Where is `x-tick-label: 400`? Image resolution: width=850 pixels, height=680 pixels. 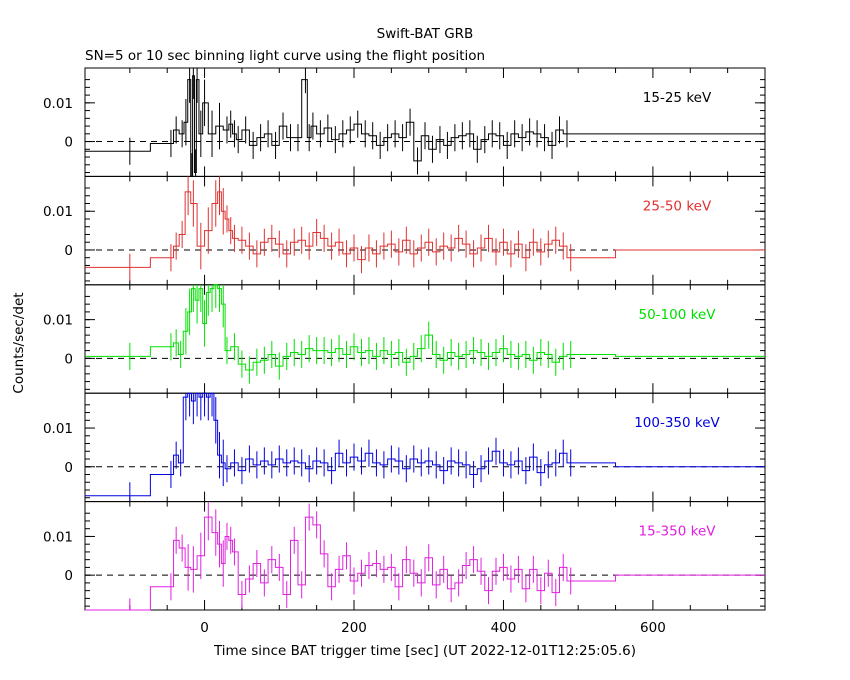 x-tick-label: 400 is located at coordinates (504, 628).